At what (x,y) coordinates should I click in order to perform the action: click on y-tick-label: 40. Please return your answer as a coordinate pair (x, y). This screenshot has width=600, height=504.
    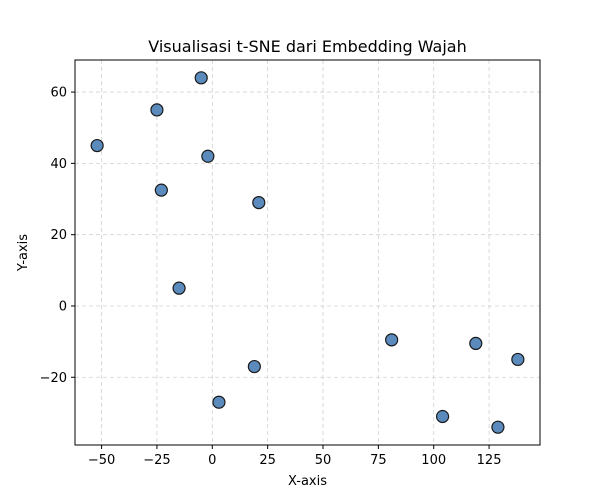
    Looking at the image, I should click on (58, 164).